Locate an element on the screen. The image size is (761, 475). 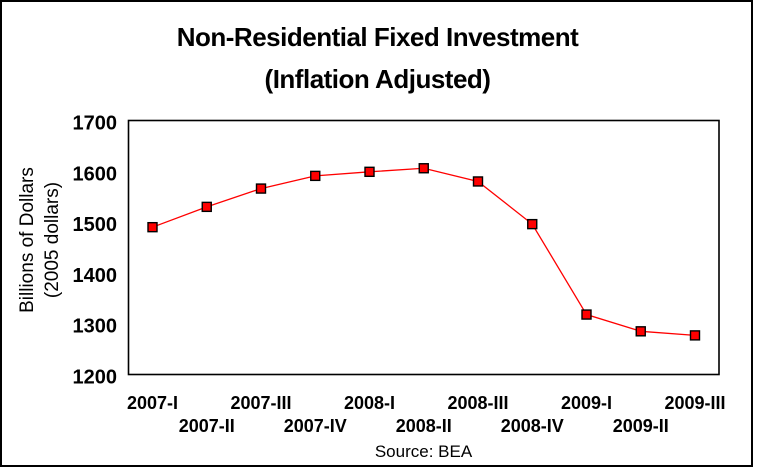
y-tick-label: 1300 is located at coordinates (95, 327).